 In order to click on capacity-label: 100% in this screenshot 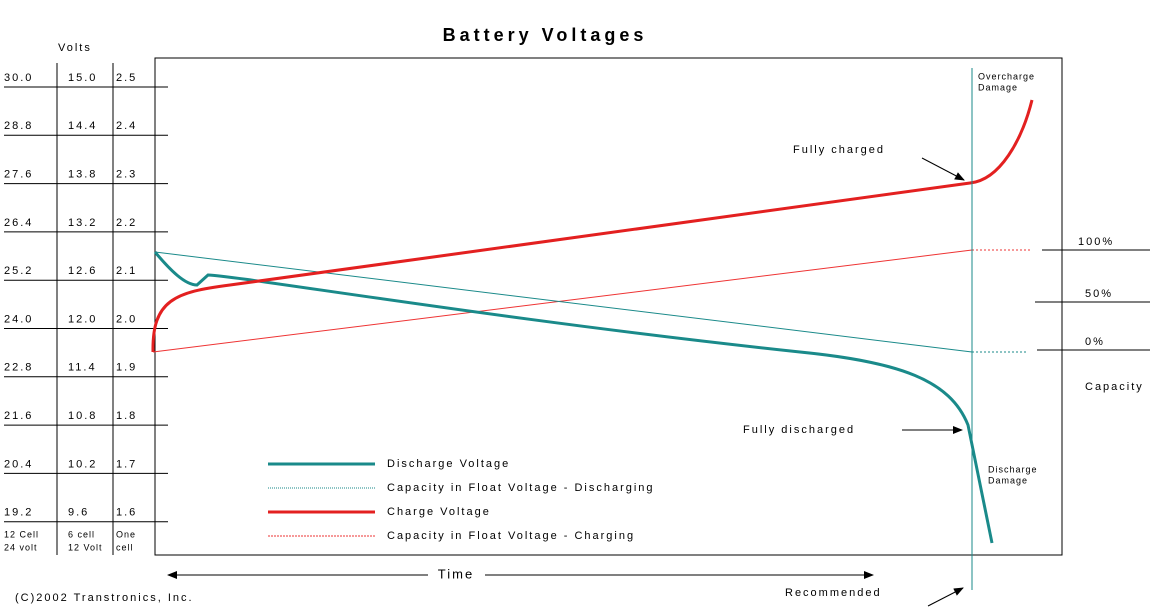, I will do `click(1096, 242)`.